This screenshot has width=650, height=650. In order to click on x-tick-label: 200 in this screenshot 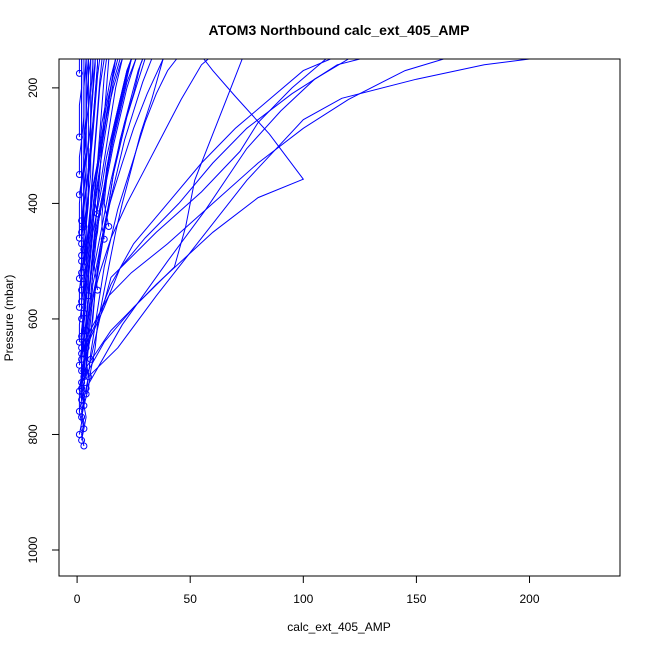, I will do `click(530, 599)`.